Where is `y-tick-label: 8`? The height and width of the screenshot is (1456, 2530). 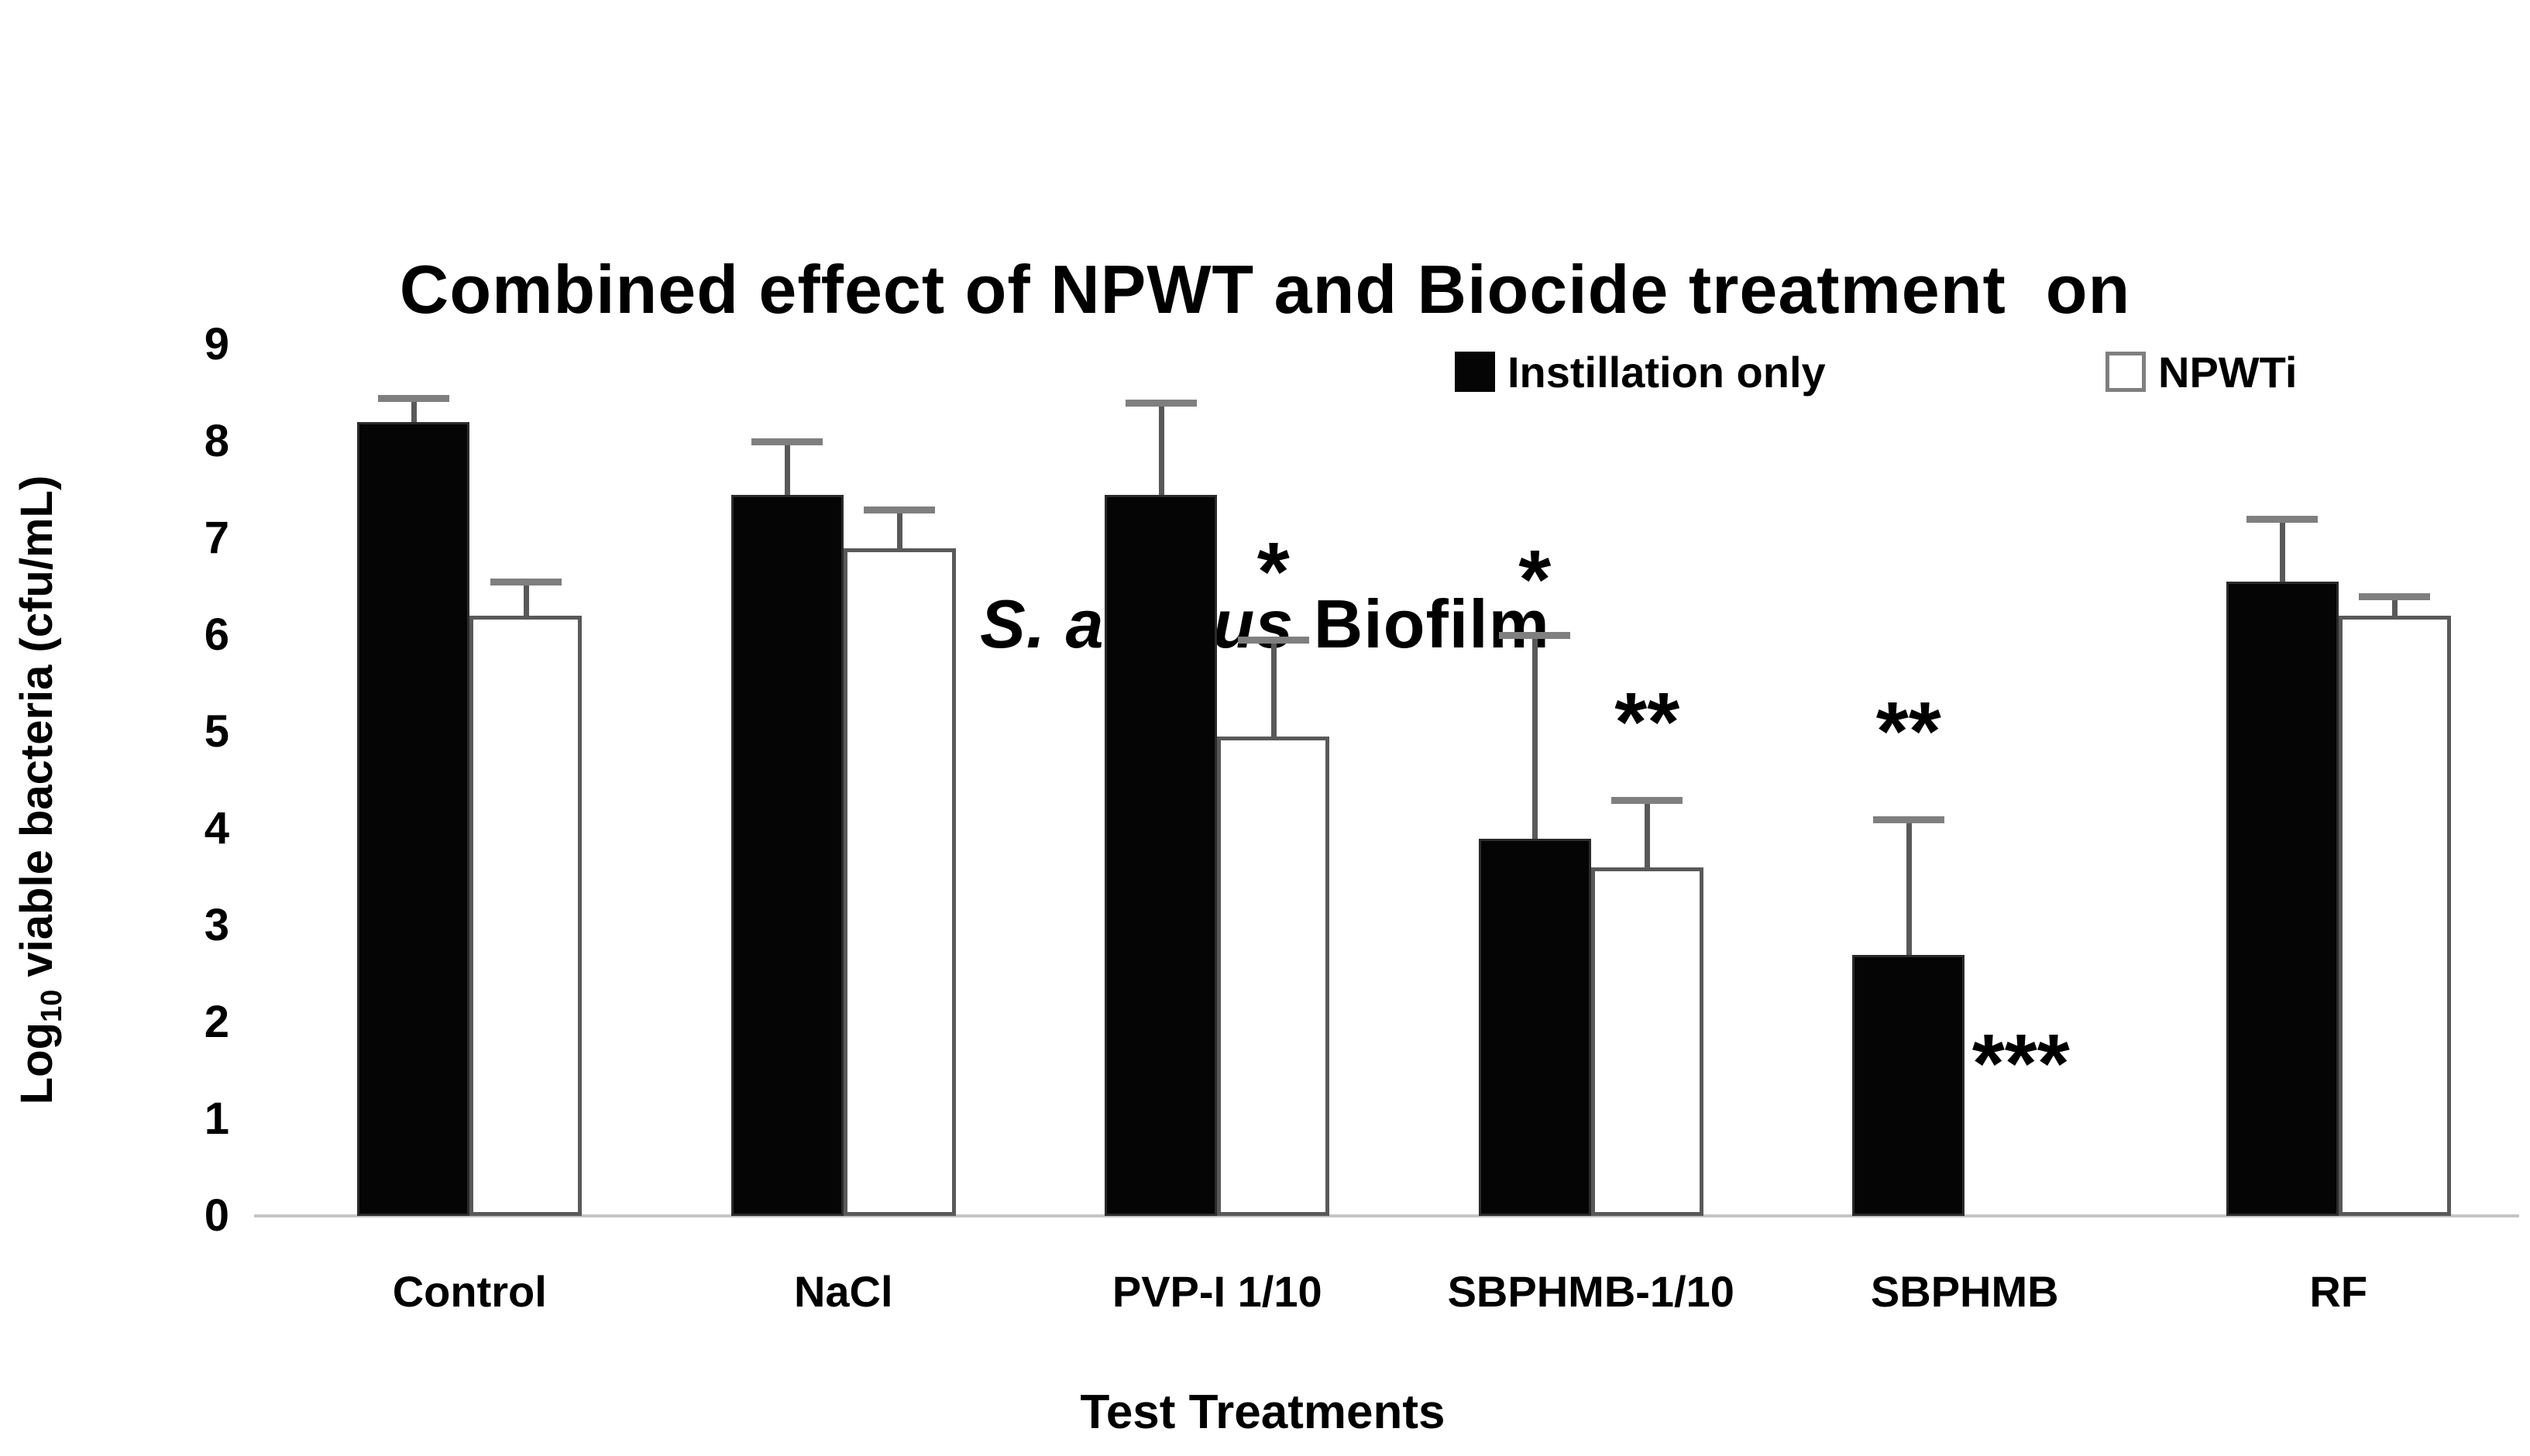
y-tick-label: 8 is located at coordinates (216, 441).